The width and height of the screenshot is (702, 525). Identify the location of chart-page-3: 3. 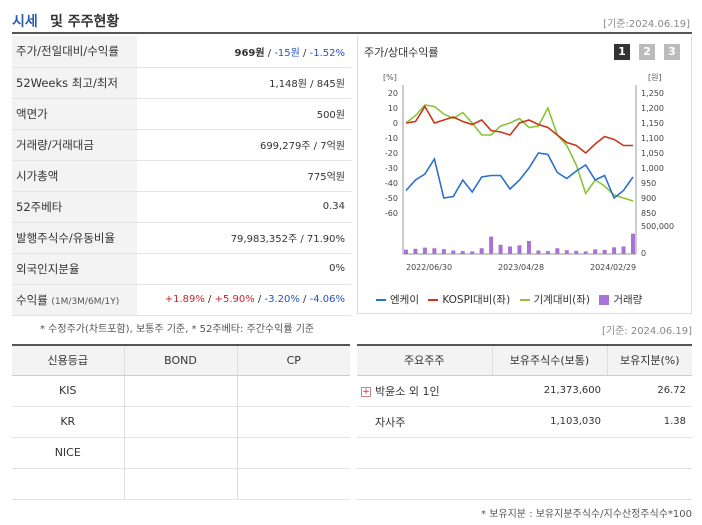
(672, 52).